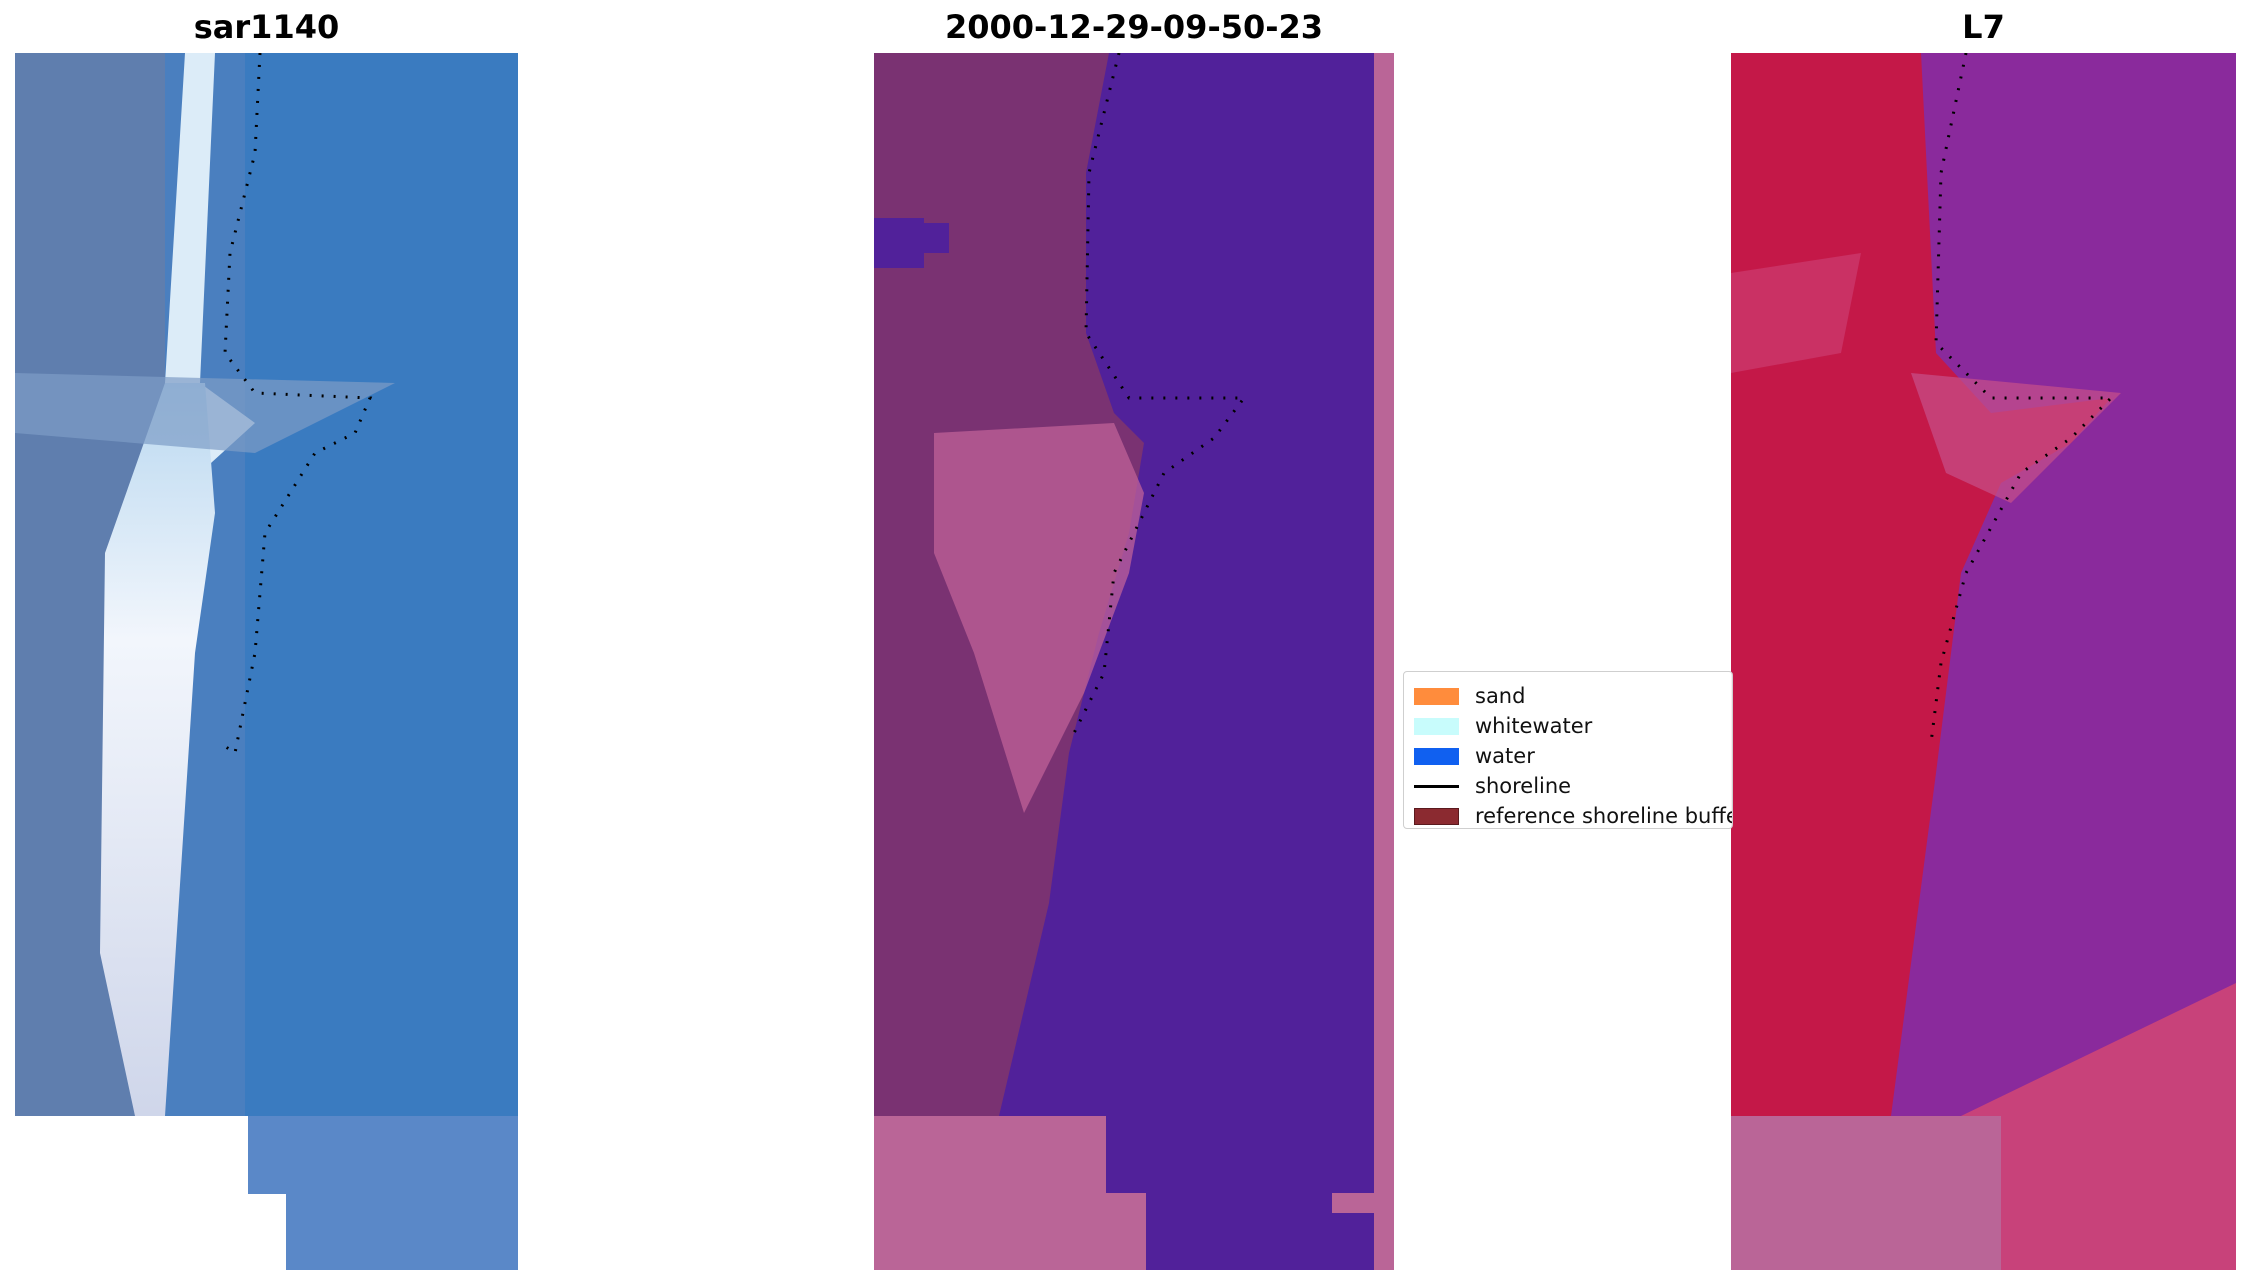 This screenshot has height=1283, width=2266. What do you see at coordinates (1983, 27) in the screenshot?
I see `panel-title-l7: L7` at bounding box center [1983, 27].